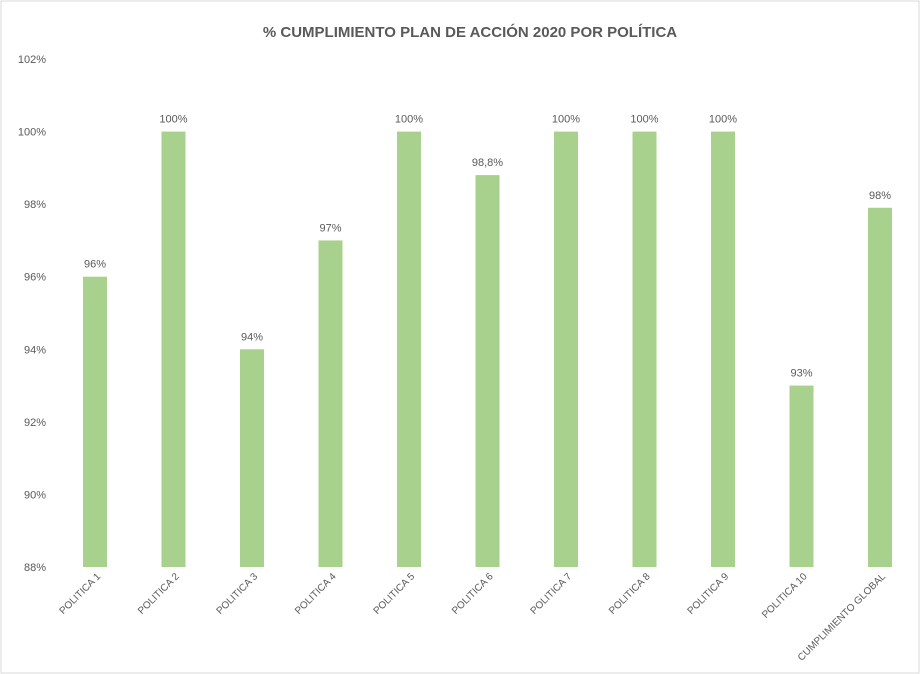 This screenshot has width=920, height=674. Describe the element at coordinates (35, 205) in the screenshot. I see `y-tick-label: 98%` at that location.